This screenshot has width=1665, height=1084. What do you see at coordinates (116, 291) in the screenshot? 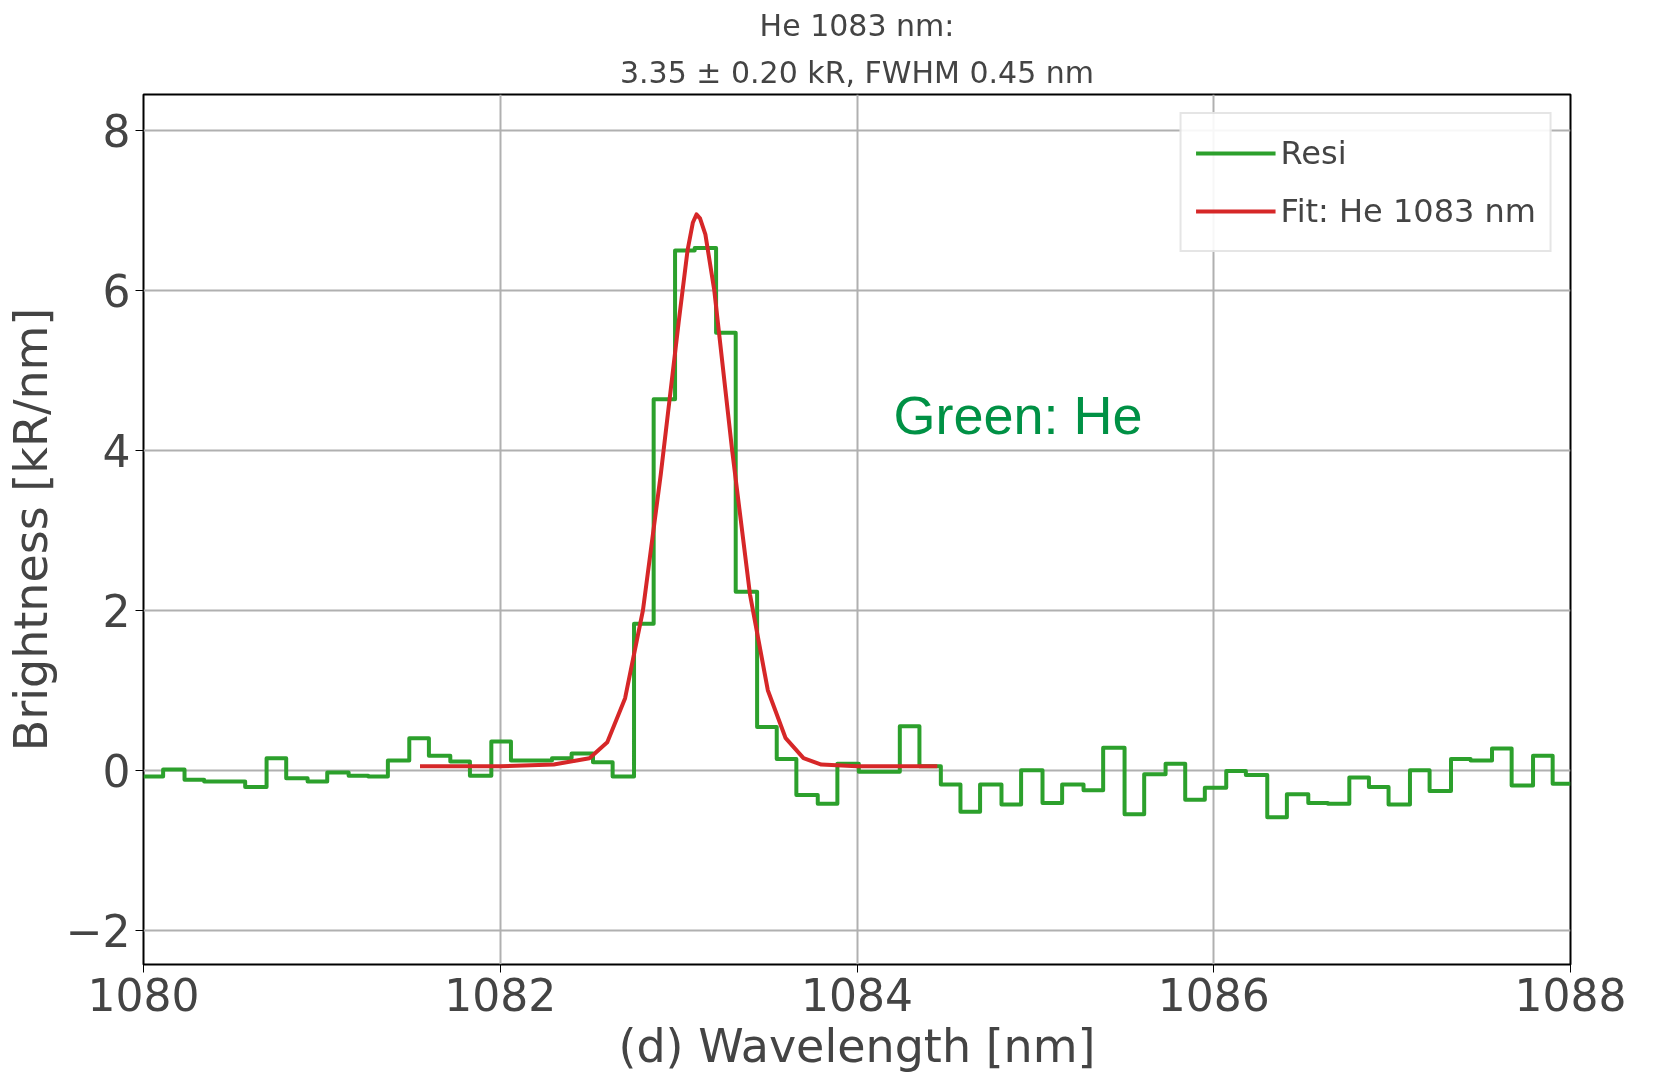
I see `y-tick-label: 6` at bounding box center [116, 291].